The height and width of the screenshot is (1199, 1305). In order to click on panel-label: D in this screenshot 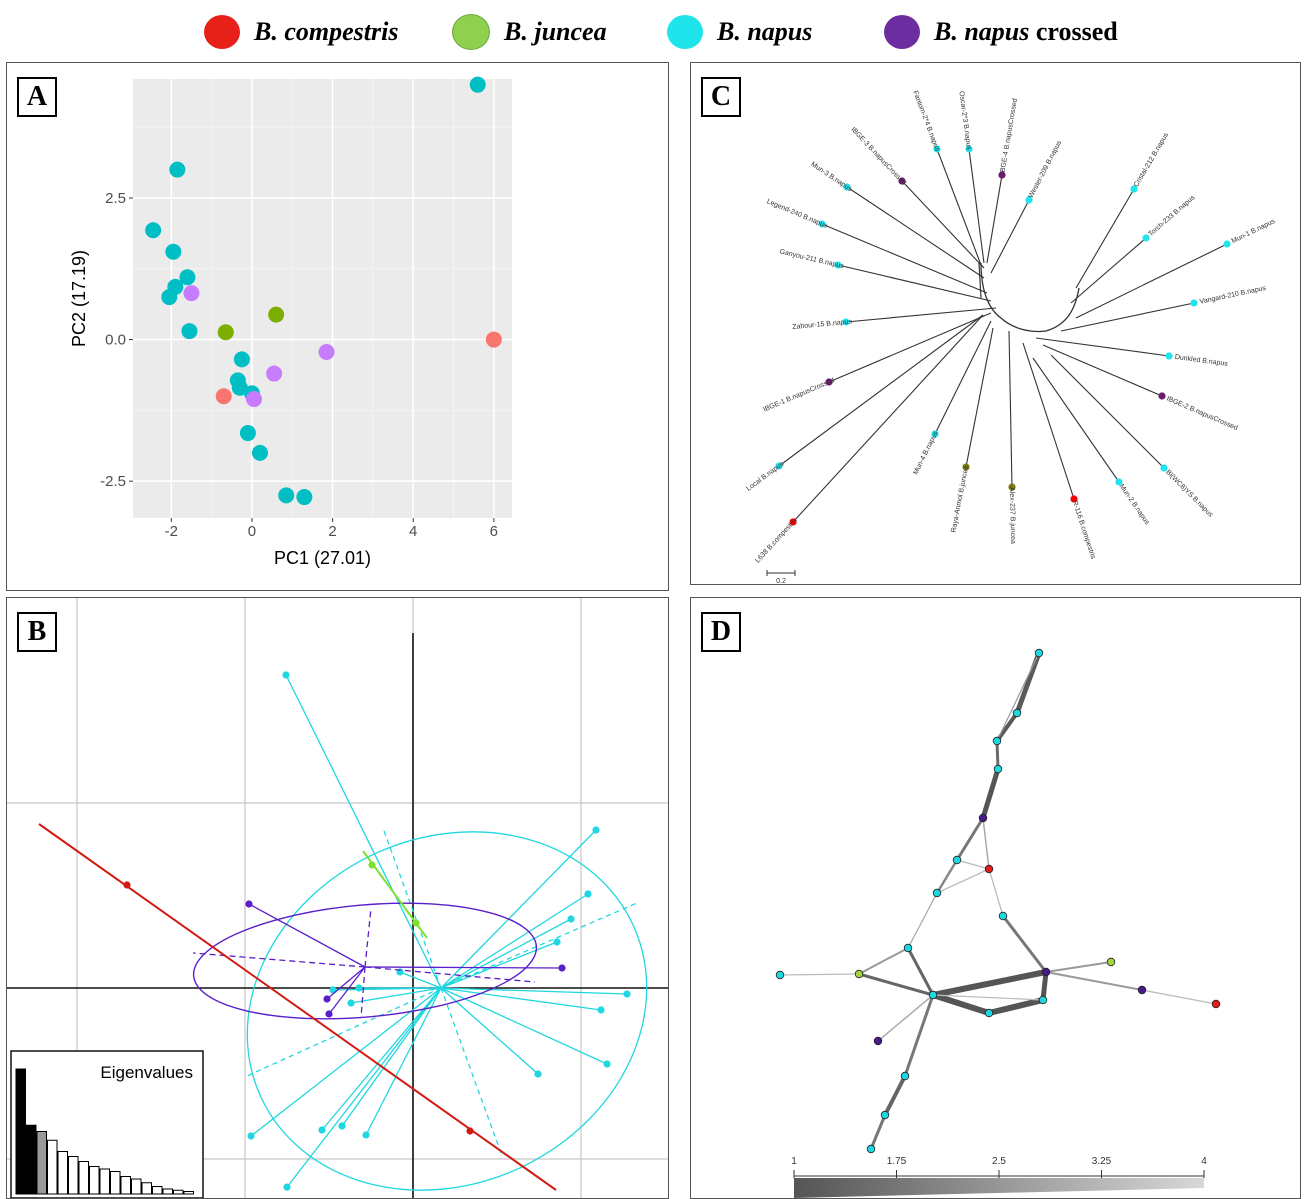, I will do `click(721, 632)`.